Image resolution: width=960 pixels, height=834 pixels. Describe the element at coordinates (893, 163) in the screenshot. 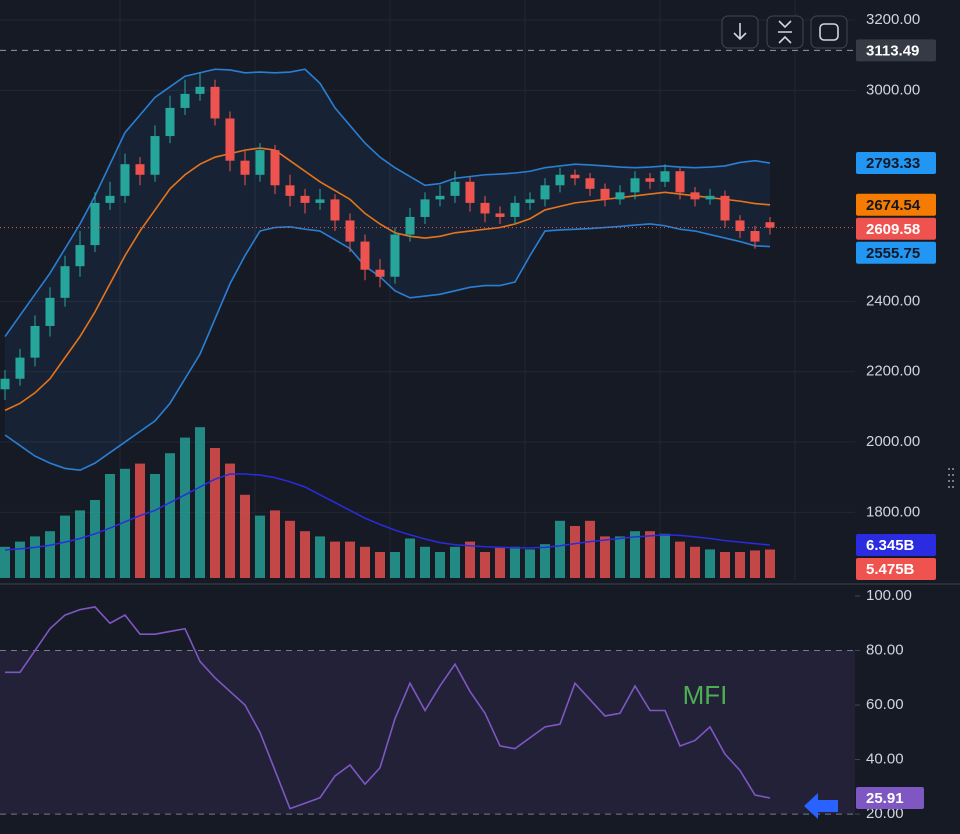

I see `value-box-label: 2793.33` at that location.